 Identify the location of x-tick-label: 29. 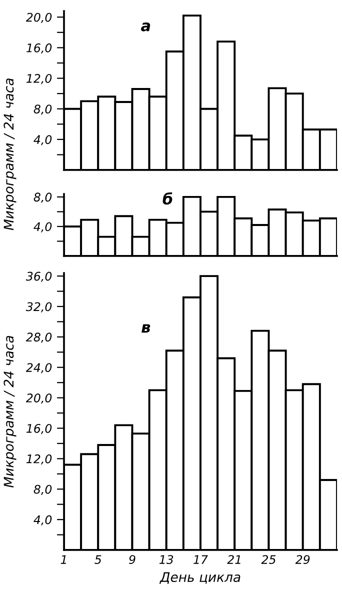
(302, 559).